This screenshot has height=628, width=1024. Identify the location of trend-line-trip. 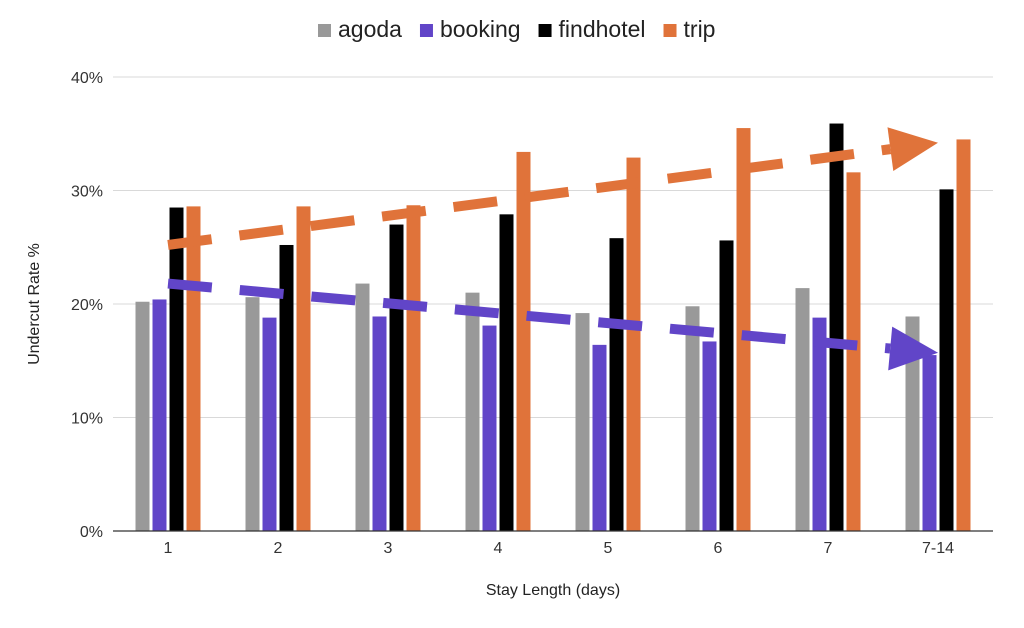
(529, 197).